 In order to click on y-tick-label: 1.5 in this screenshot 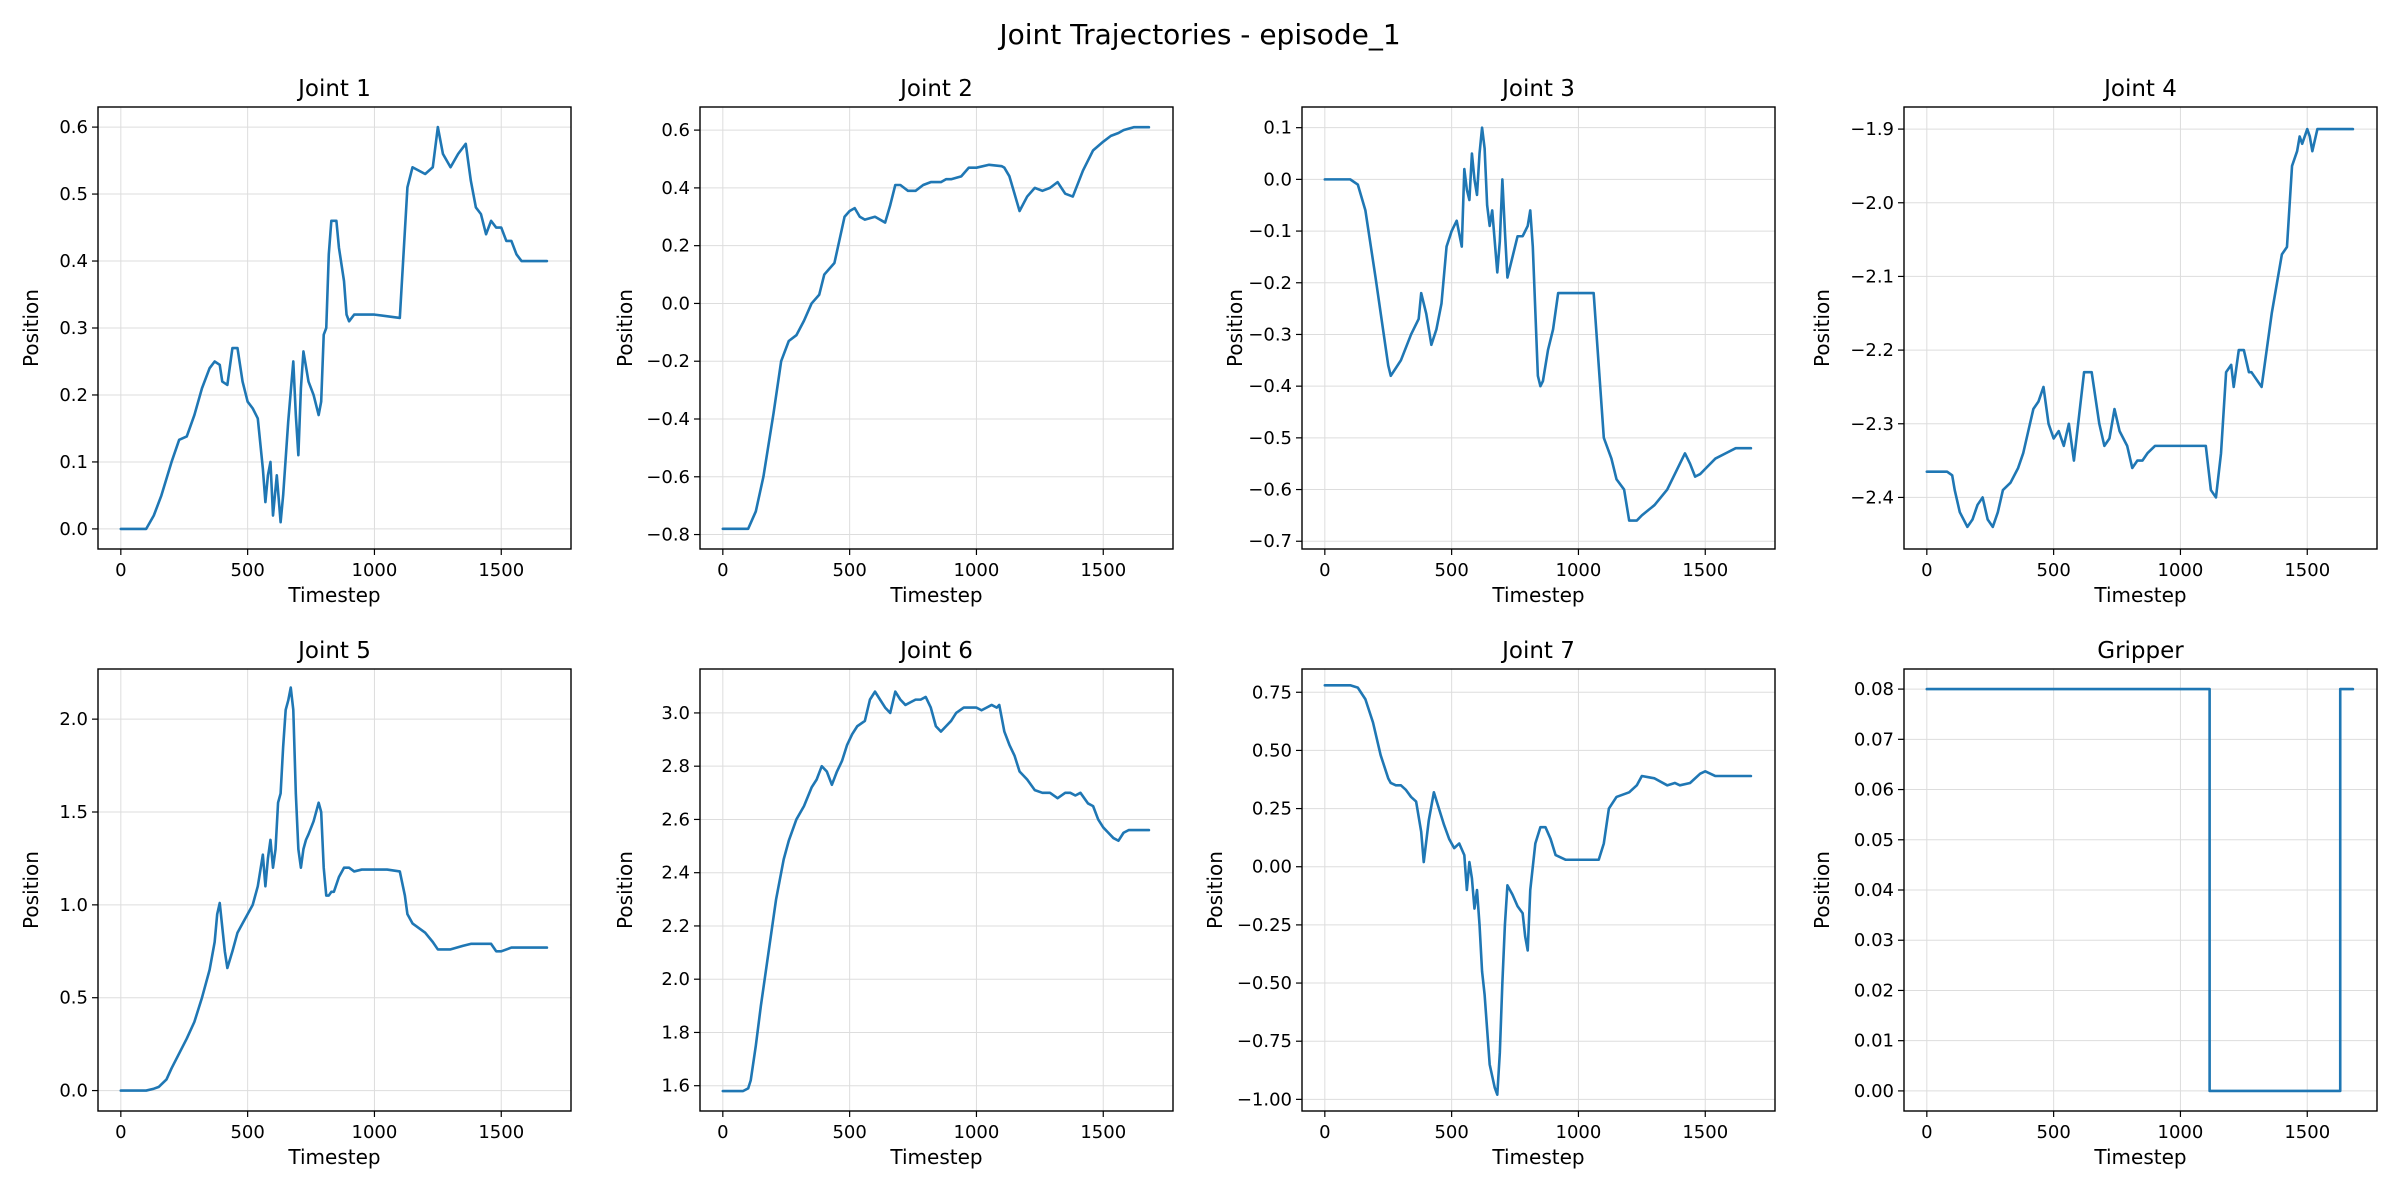, I will do `click(73, 812)`.